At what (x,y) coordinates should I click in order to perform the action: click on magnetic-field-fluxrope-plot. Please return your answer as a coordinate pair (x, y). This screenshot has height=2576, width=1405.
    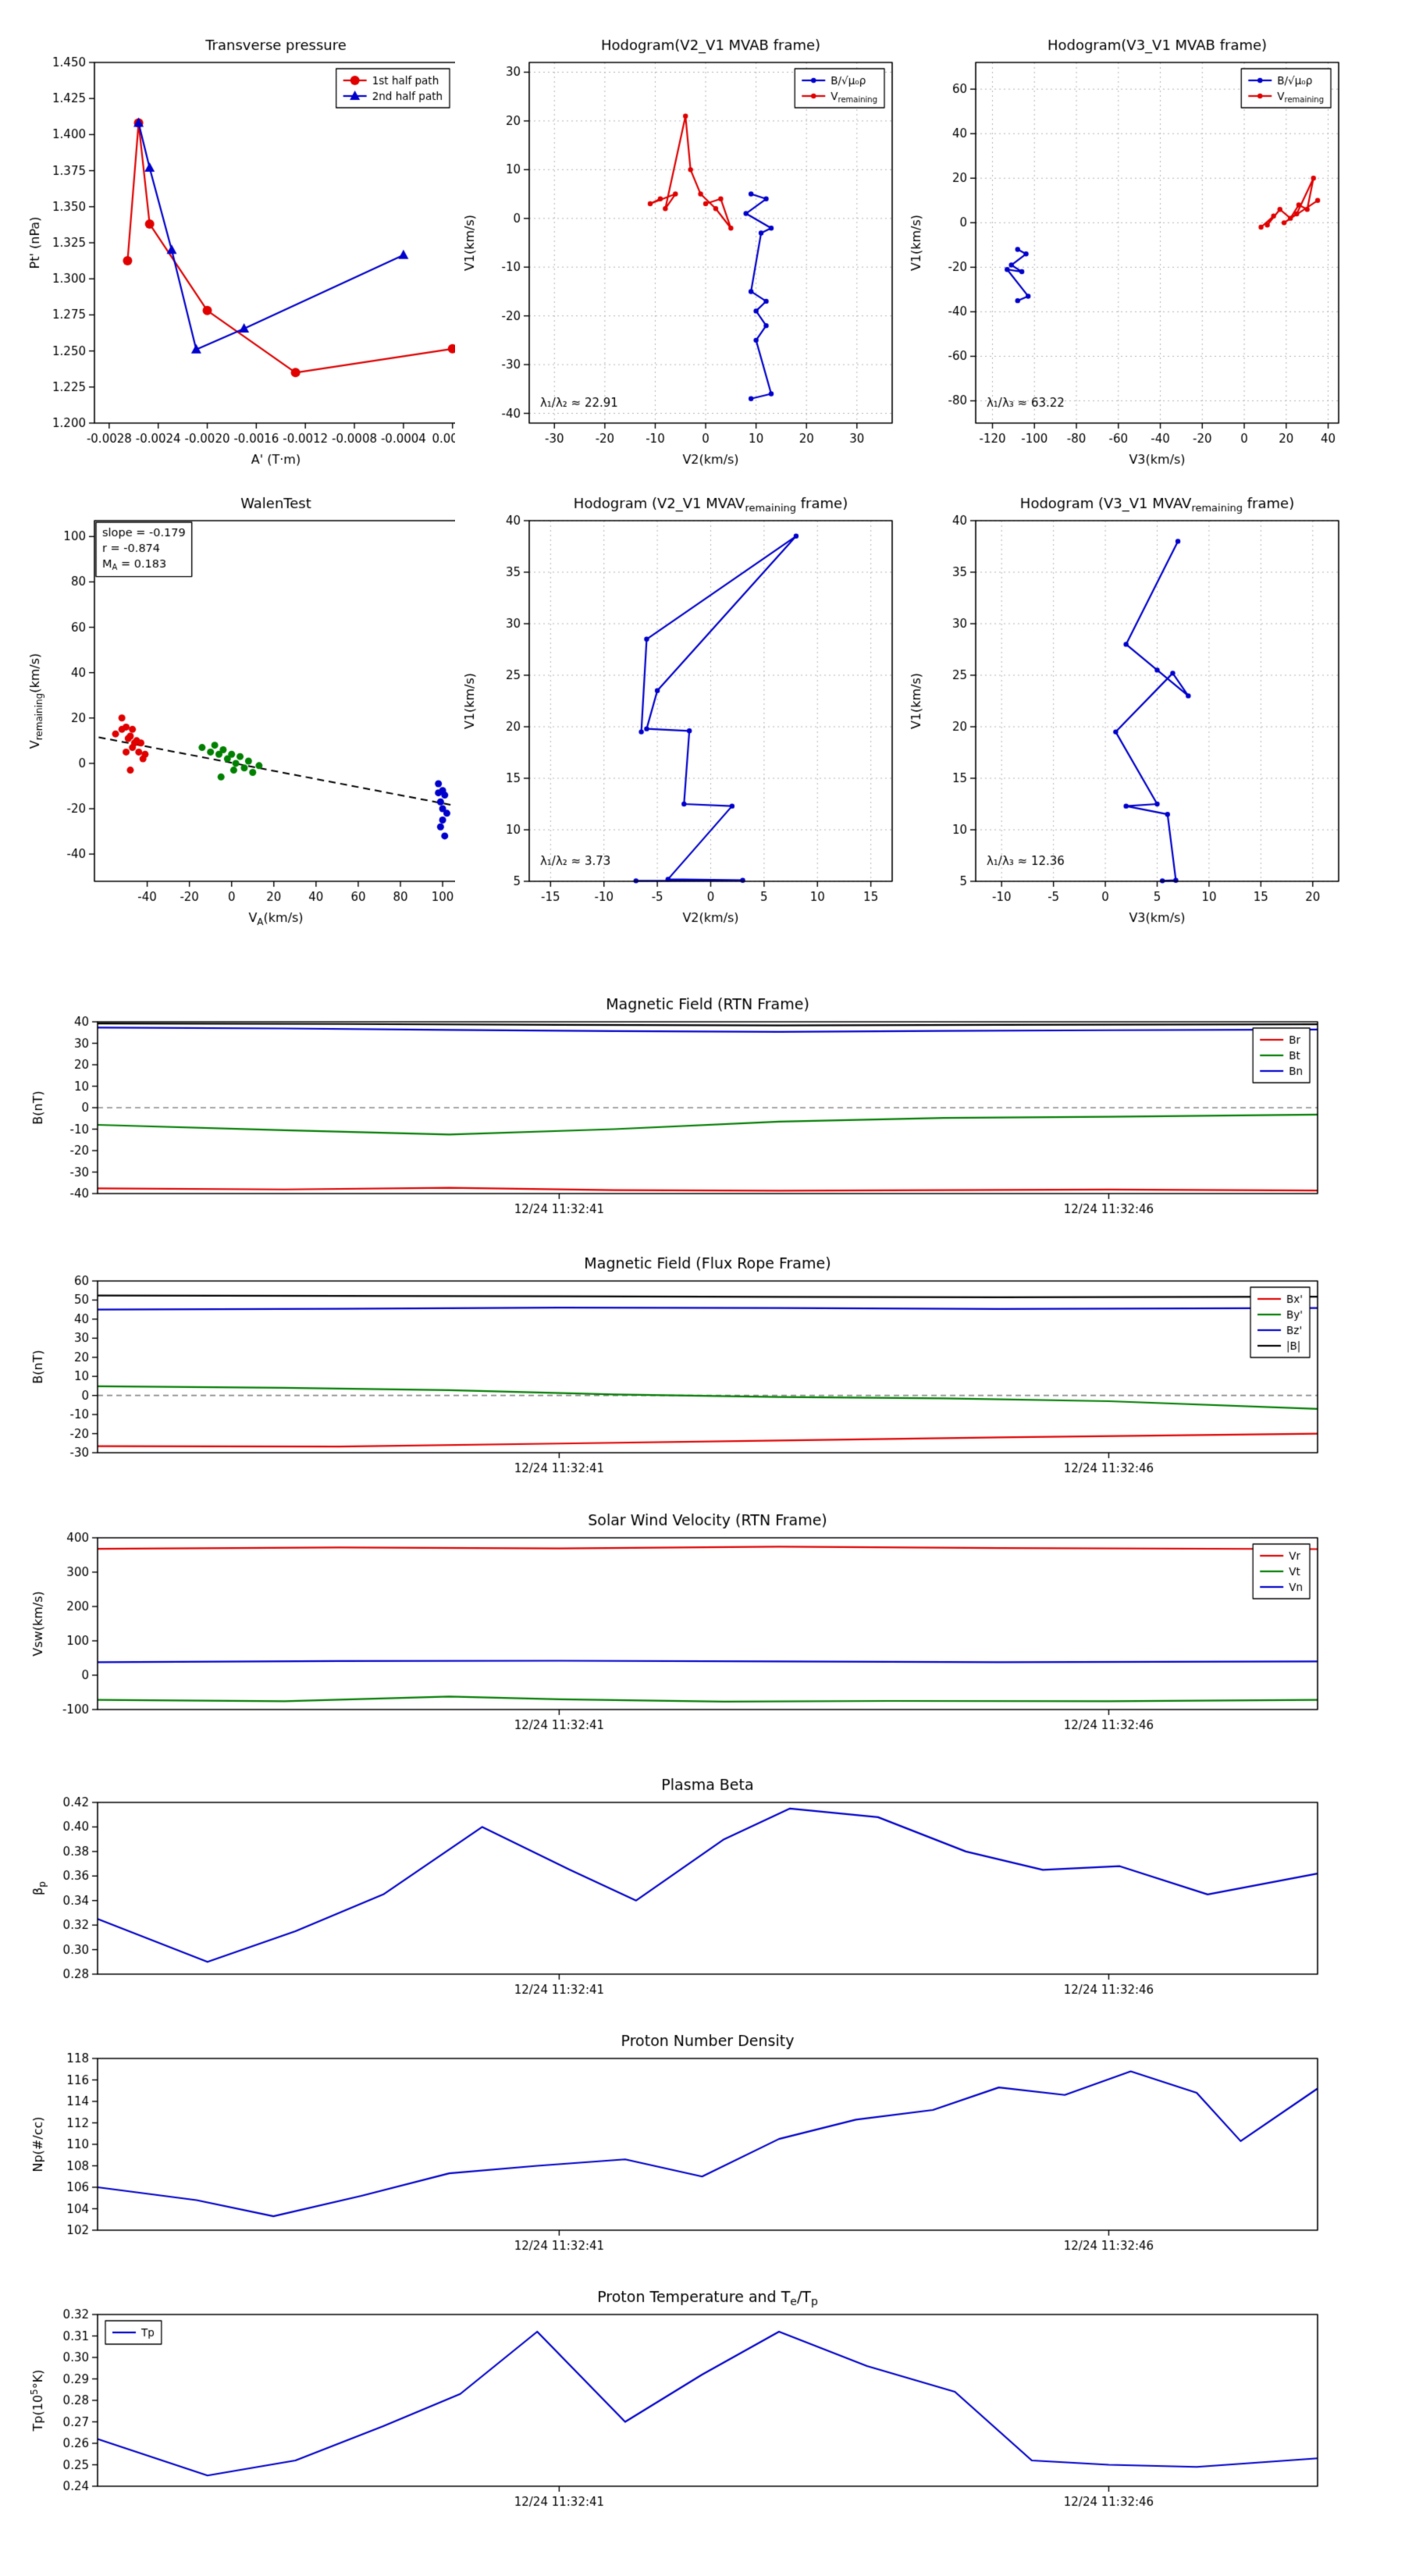
    Looking at the image, I should click on (703, 1367).